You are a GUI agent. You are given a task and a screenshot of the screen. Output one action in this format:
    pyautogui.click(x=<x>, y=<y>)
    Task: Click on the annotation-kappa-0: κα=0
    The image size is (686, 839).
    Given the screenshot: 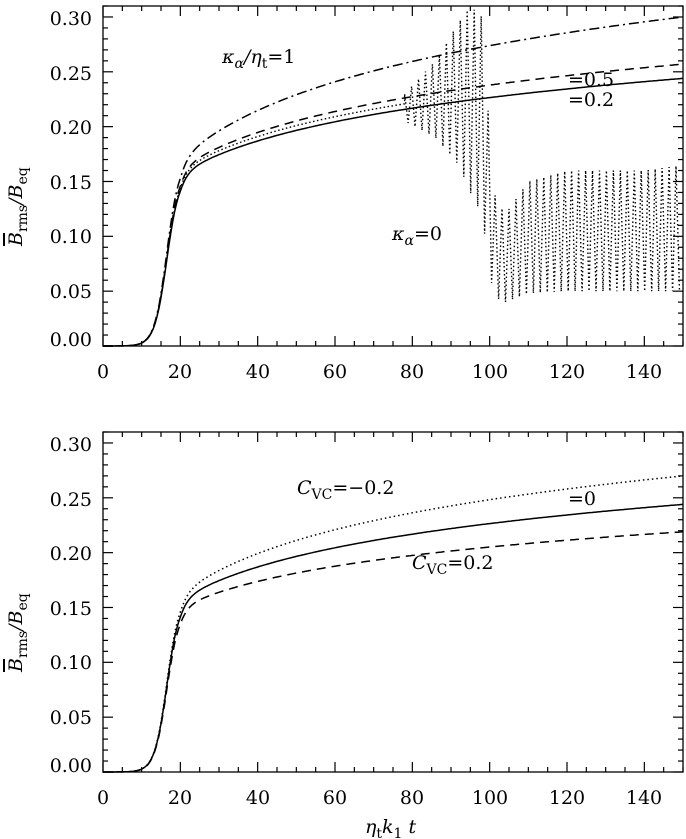 What is the action you would take?
    pyautogui.click(x=416, y=236)
    